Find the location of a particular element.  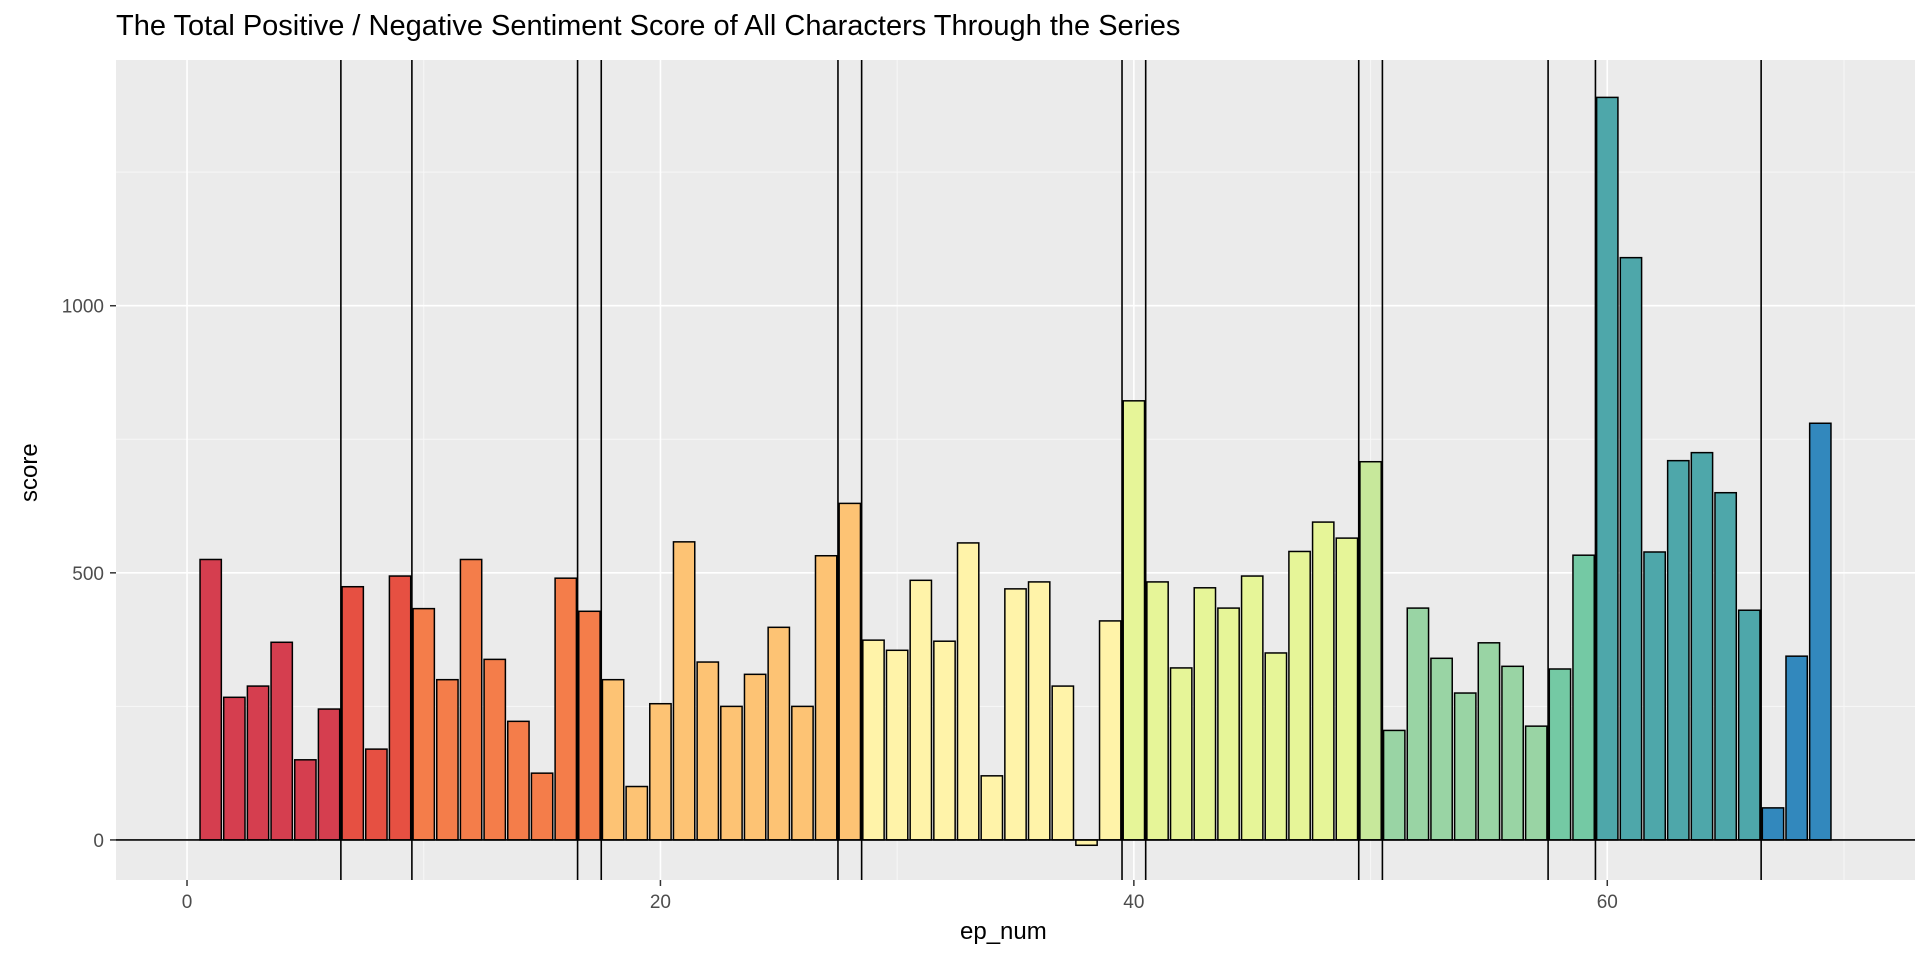

y-tick-label: 1000 is located at coordinates (83, 307).